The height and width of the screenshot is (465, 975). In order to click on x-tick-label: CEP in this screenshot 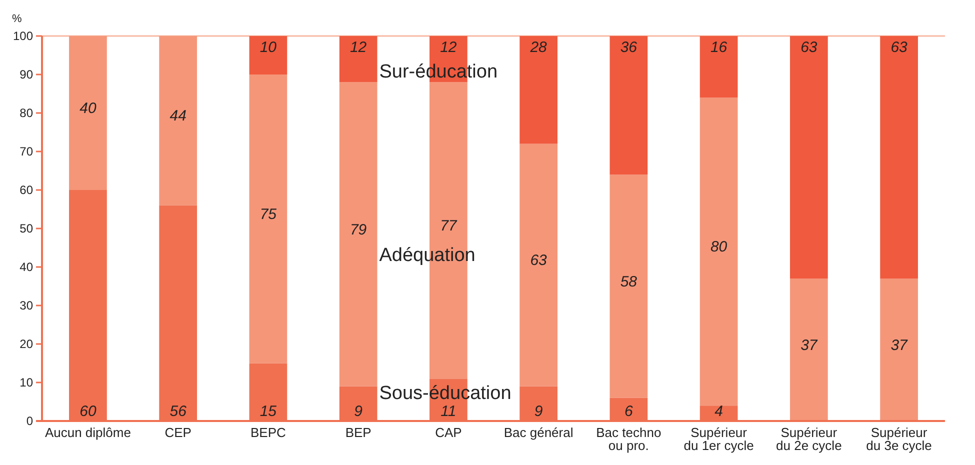, I will do `click(178, 432)`.